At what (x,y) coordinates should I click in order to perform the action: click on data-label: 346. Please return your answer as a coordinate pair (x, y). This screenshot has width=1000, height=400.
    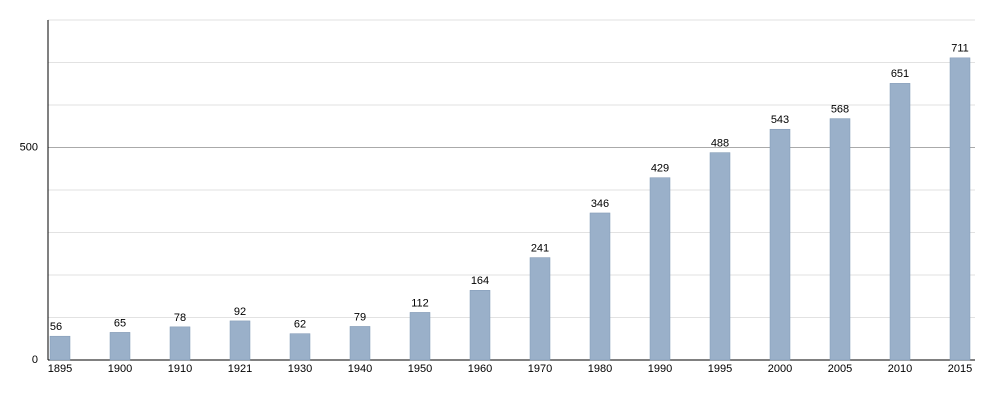
    Looking at the image, I should click on (600, 204).